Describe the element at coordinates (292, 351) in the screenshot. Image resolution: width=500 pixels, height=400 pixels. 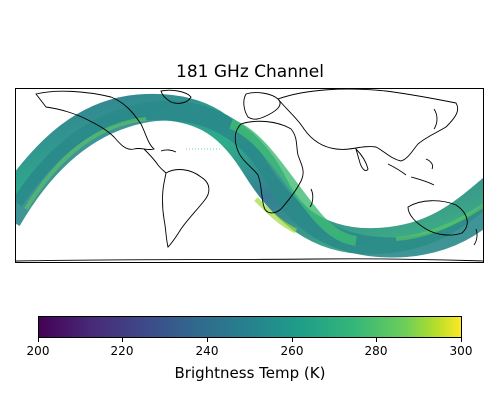
I see `colorbar-tick-label: 260` at that location.